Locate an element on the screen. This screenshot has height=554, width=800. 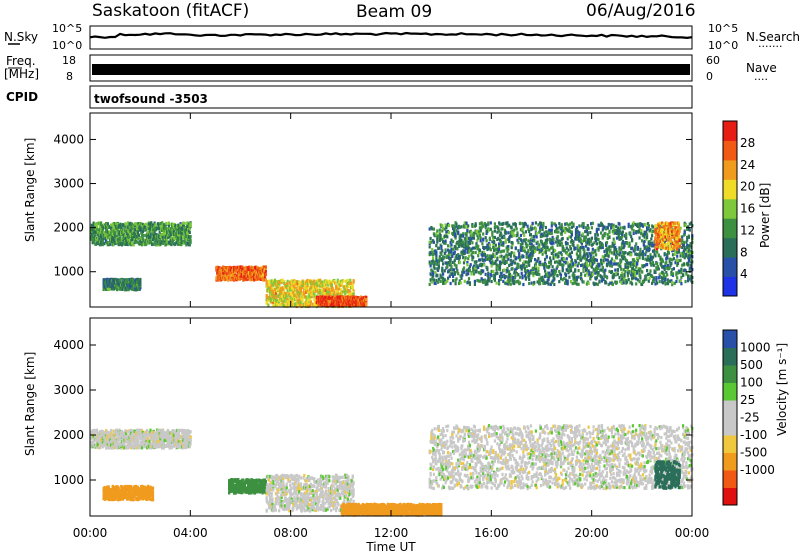
freq-panel-frame is located at coordinates (391, 68).